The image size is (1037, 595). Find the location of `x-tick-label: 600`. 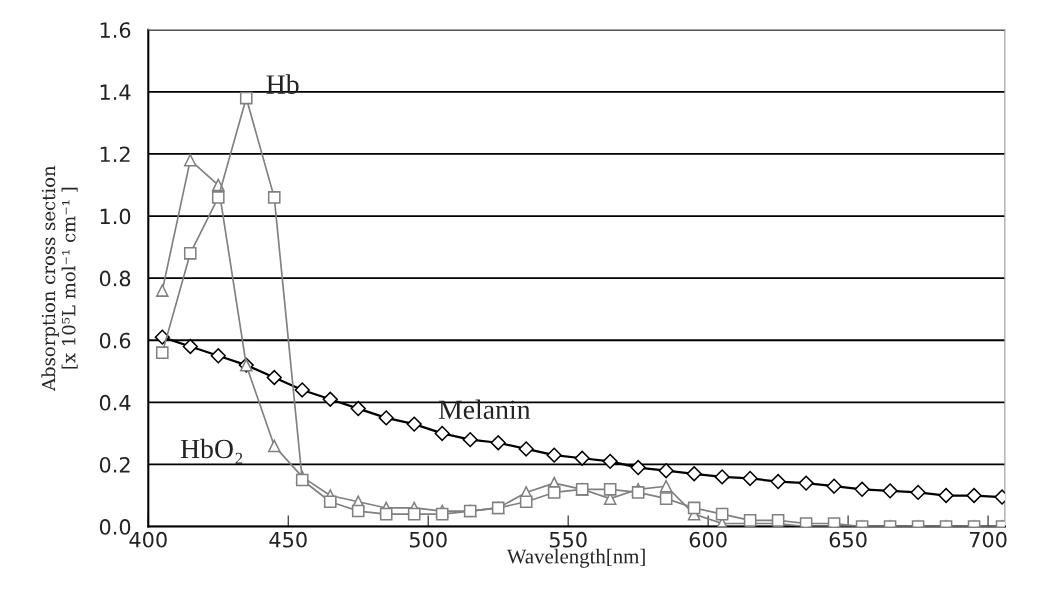

x-tick-label: 600 is located at coordinates (708, 539).